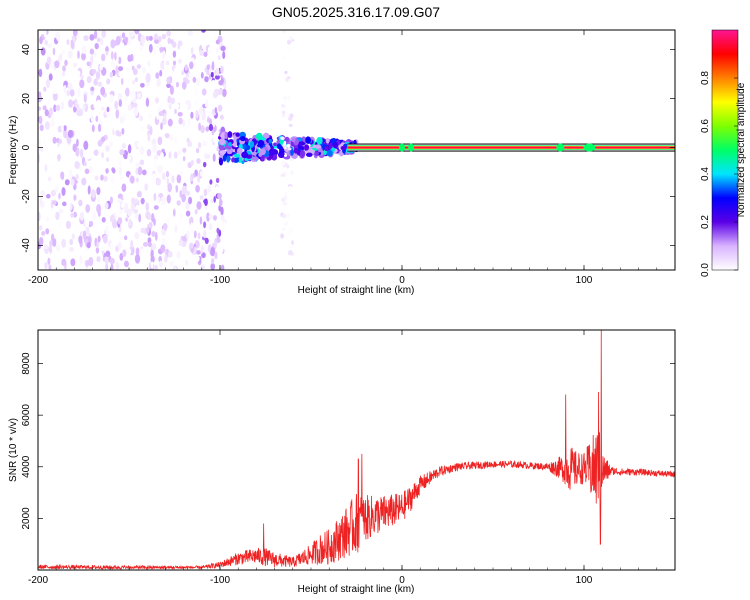  I want to click on colorbar-bar, so click(725, 150).